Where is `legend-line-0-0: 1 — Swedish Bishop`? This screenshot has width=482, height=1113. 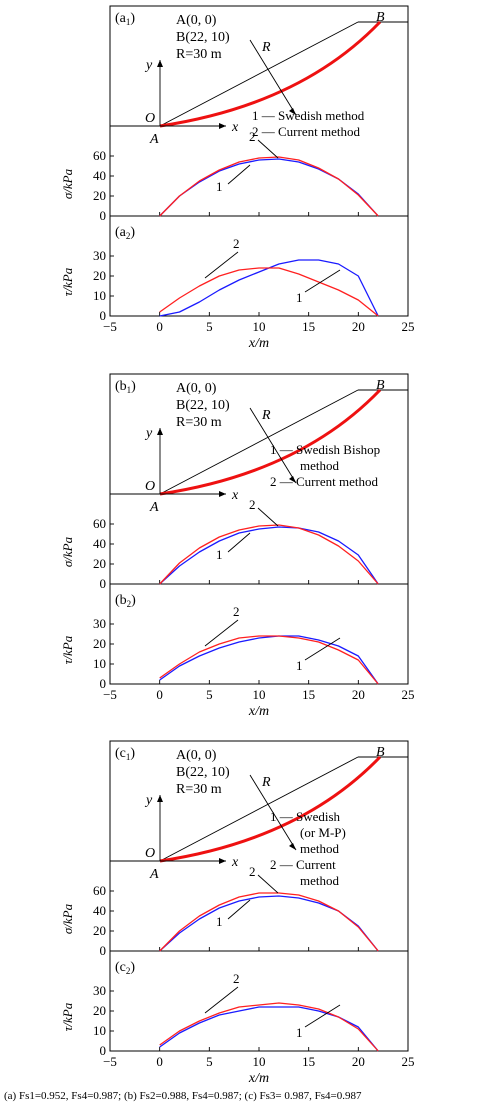
legend-line-0-0: 1 — Swedish Bishop is located at coordinates (325, 449).